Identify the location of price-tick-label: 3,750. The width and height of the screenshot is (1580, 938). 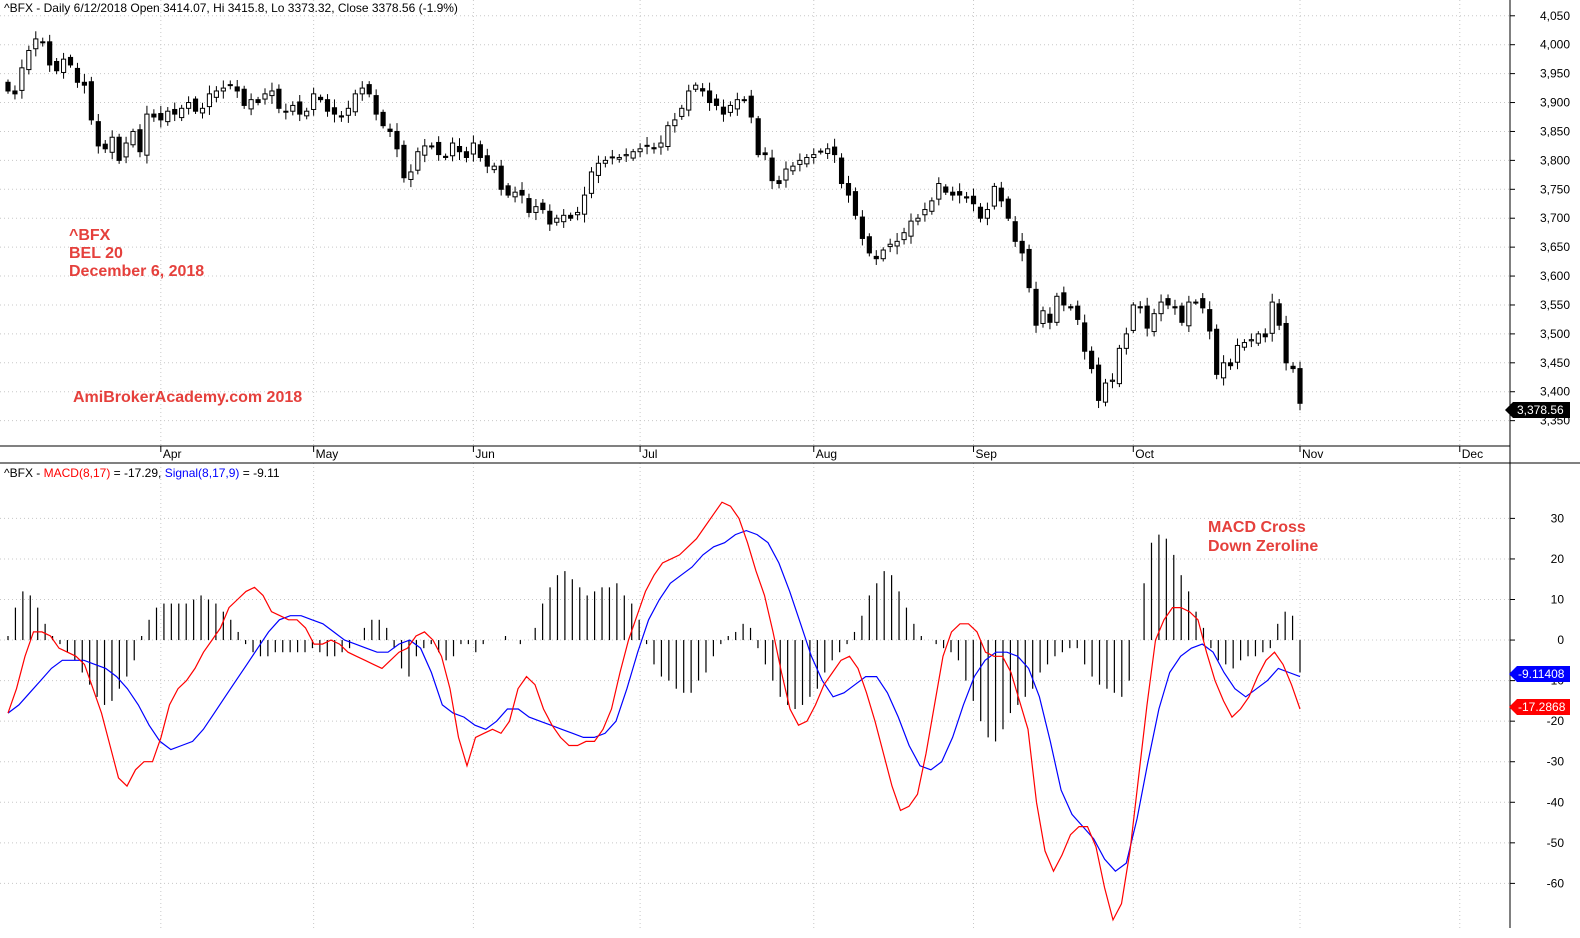
(1555, 189).